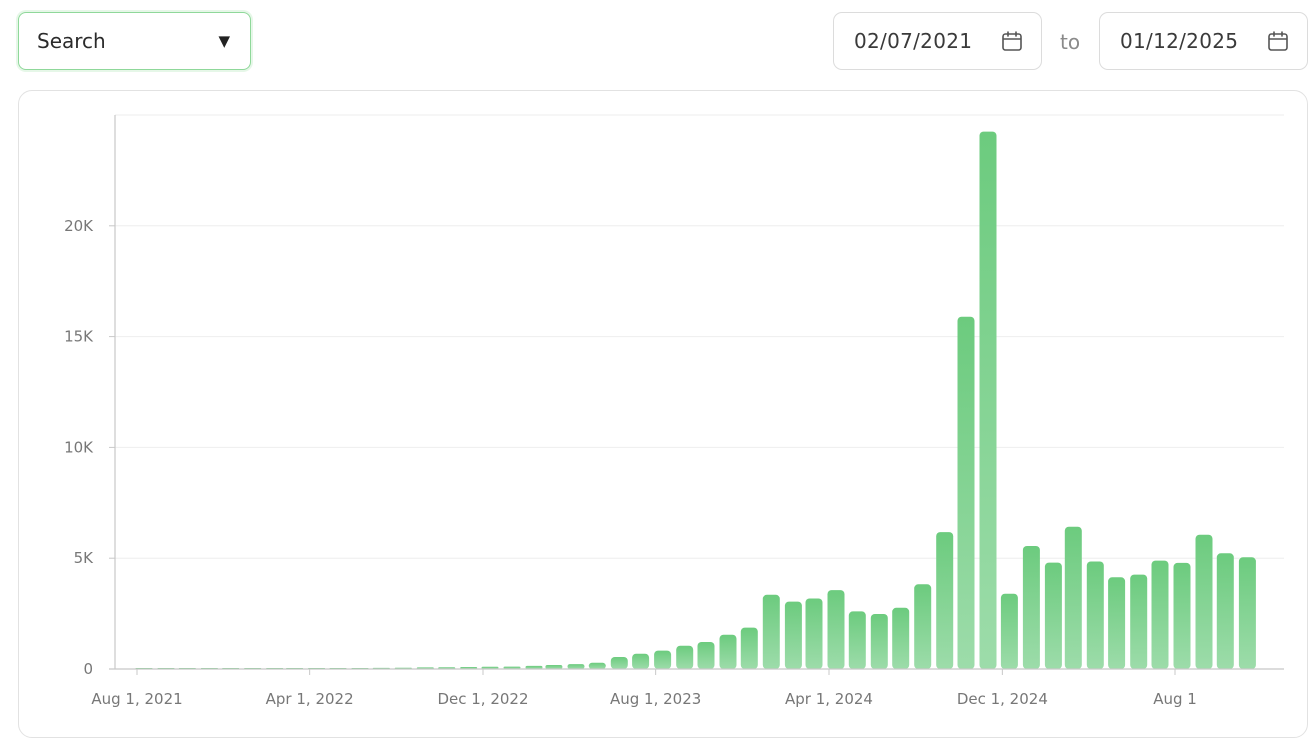 The image size is (1316, 746). Describe the element at coordinates (1070, 42) in the screenshot. I see `date-range-separator: to` at that location.